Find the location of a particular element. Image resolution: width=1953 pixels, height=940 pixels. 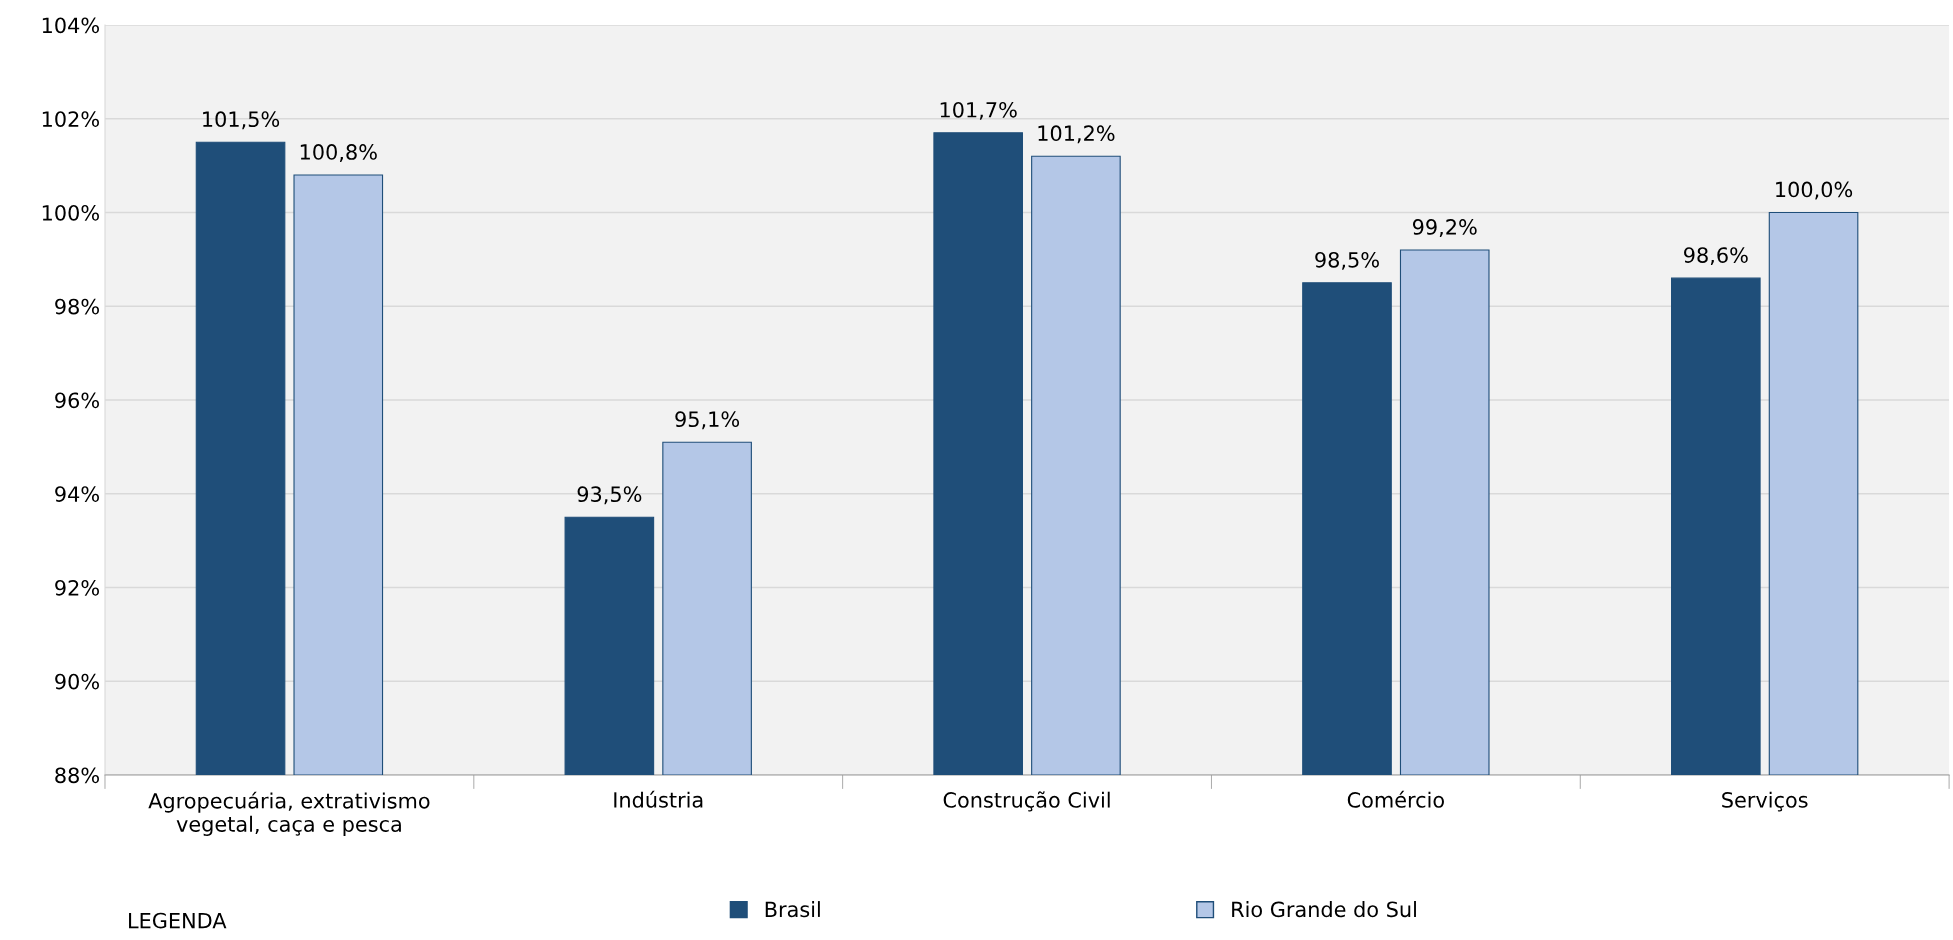

y-tick-label: 102% is located at coordinates (70, 119).